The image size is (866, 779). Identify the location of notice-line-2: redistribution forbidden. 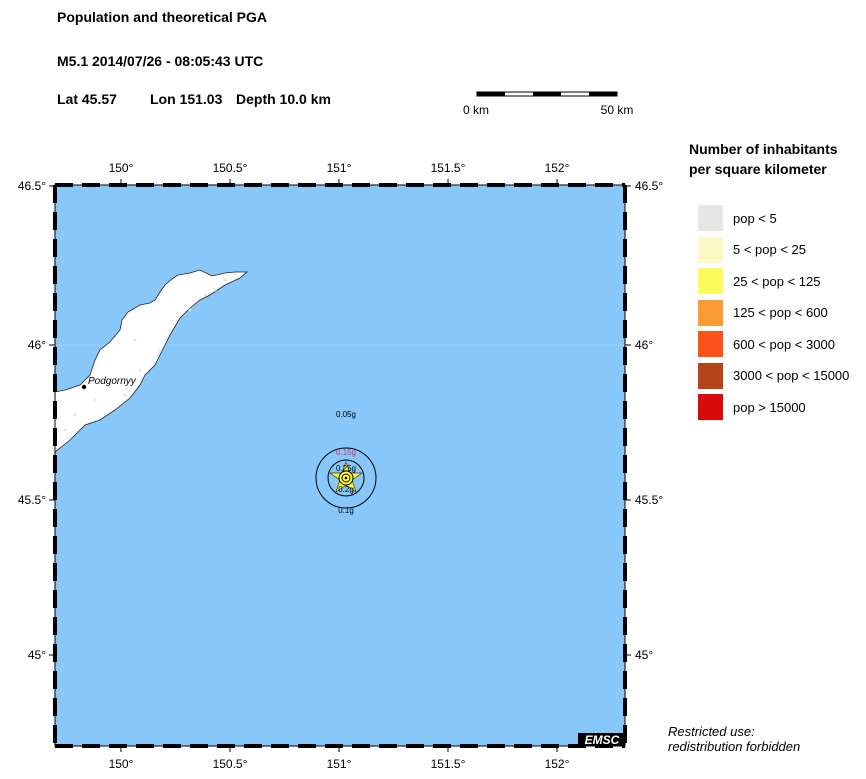
(734, 746).